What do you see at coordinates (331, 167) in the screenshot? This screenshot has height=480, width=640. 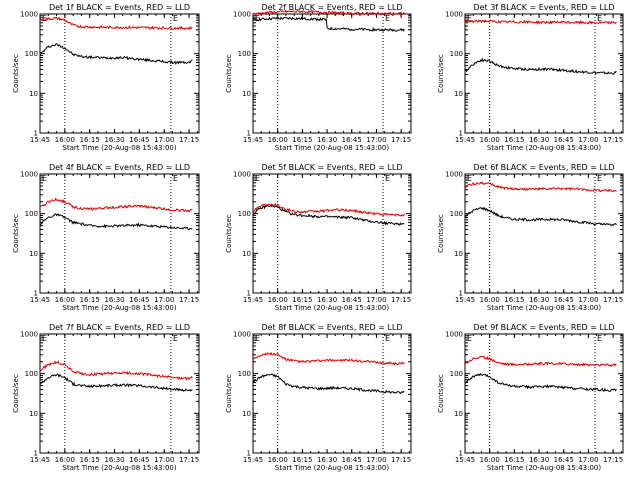 I see `chart-title: Det 5f BLACK = Events, RED = LLD` at bounding box center [331, 167].